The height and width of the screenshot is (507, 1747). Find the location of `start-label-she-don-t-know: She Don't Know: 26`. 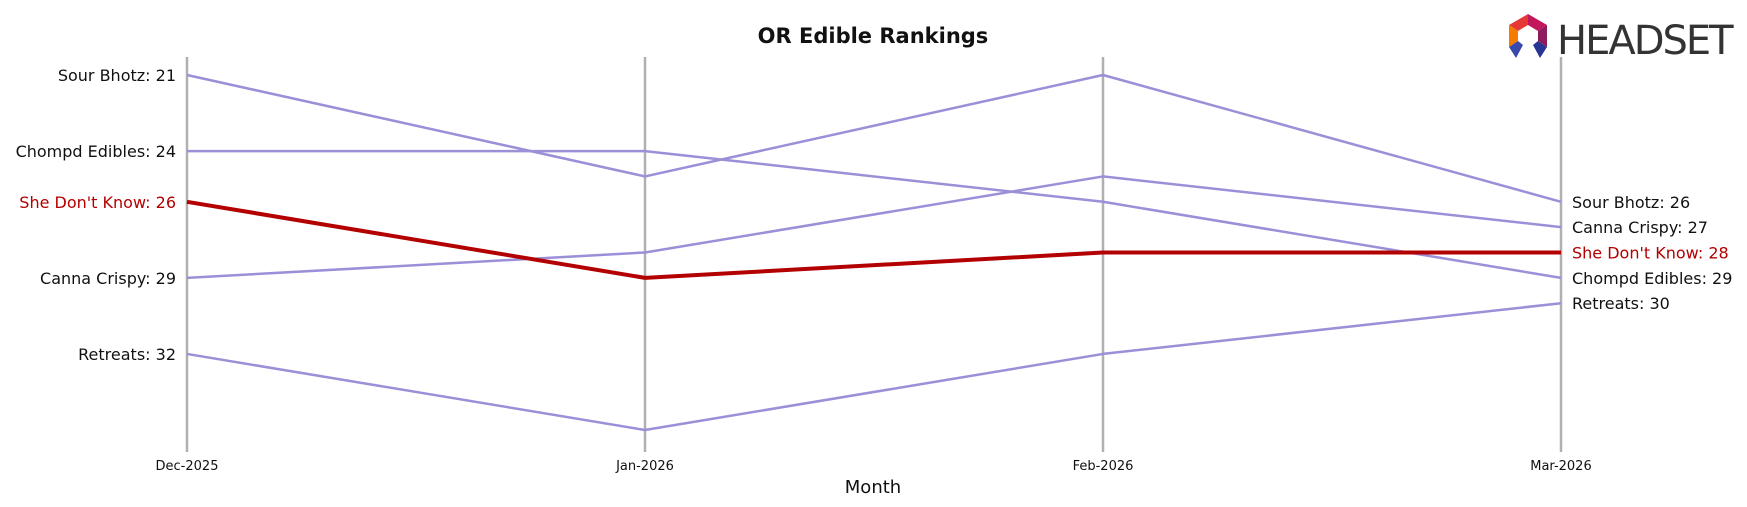

start-label-she-don-t-know: She Don't Know: 26 is located at coordinates (97, 202).